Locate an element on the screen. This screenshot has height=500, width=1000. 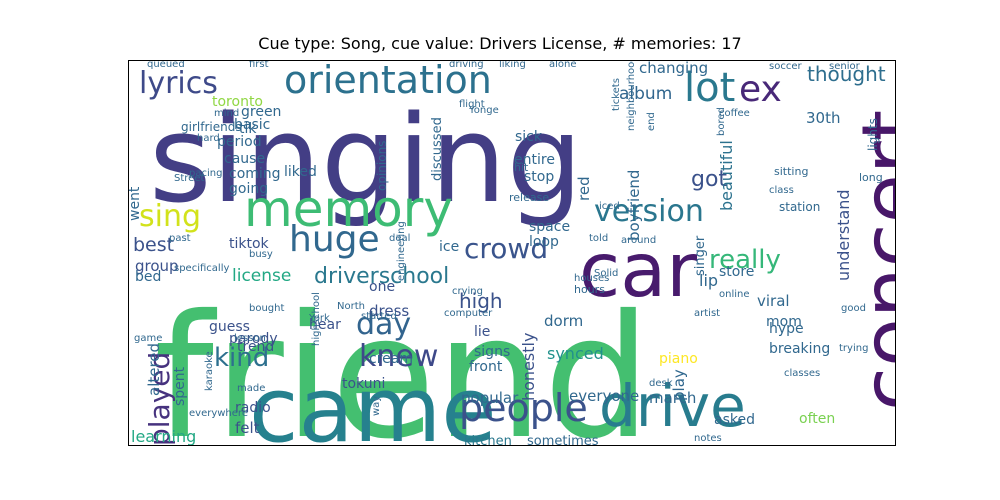
word-going: going is located at coordinates (248, 189).